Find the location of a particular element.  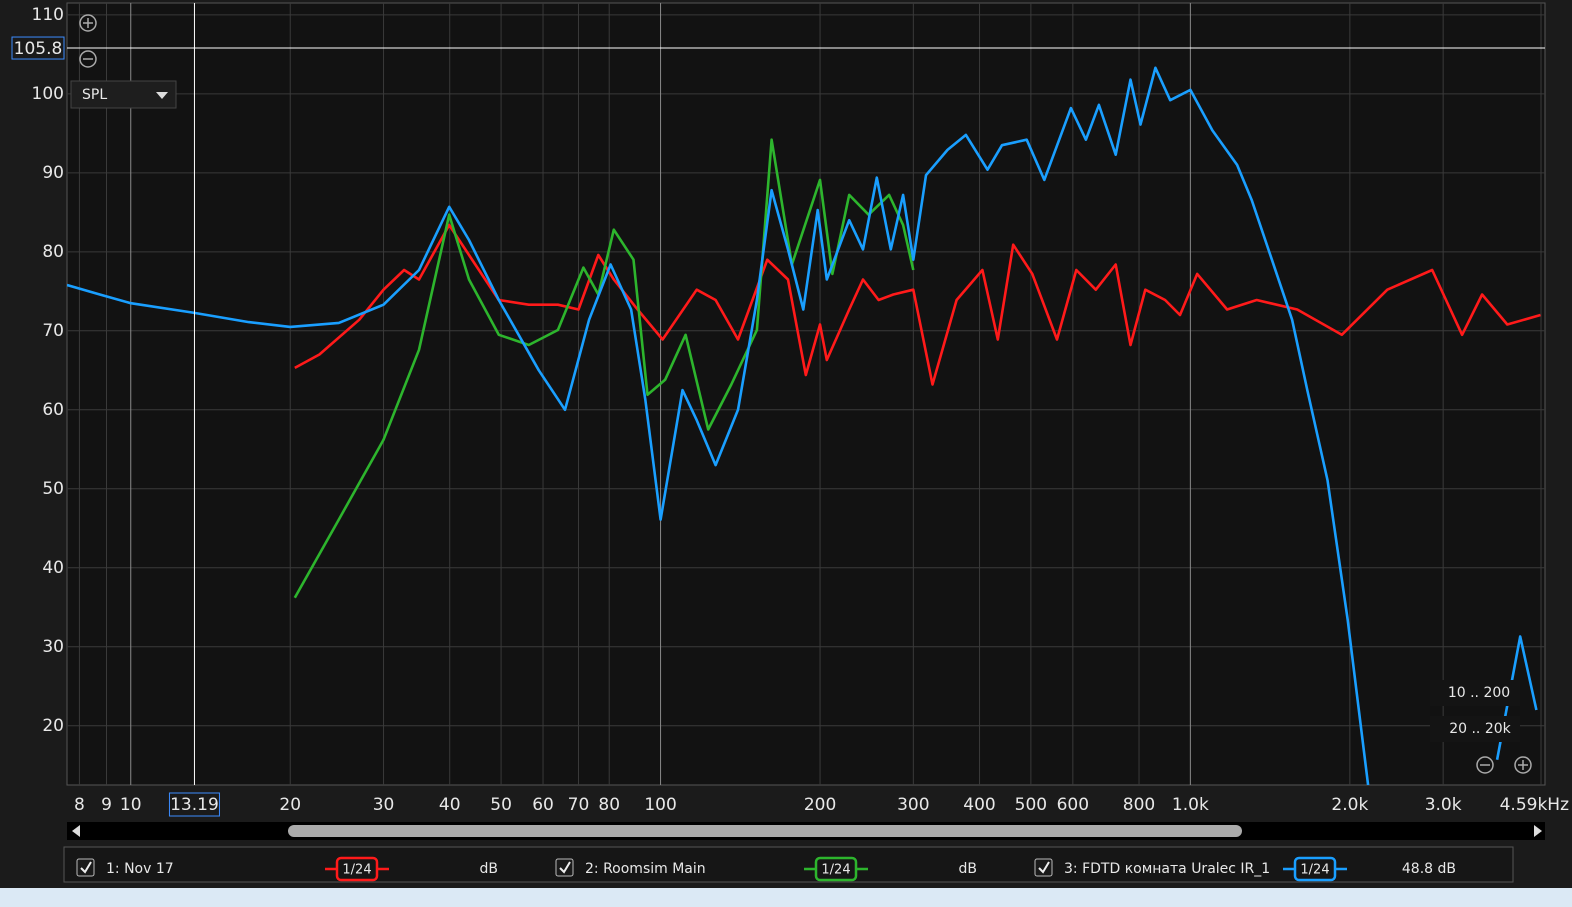

cursor-x-box is located at coordinates (194, 804).